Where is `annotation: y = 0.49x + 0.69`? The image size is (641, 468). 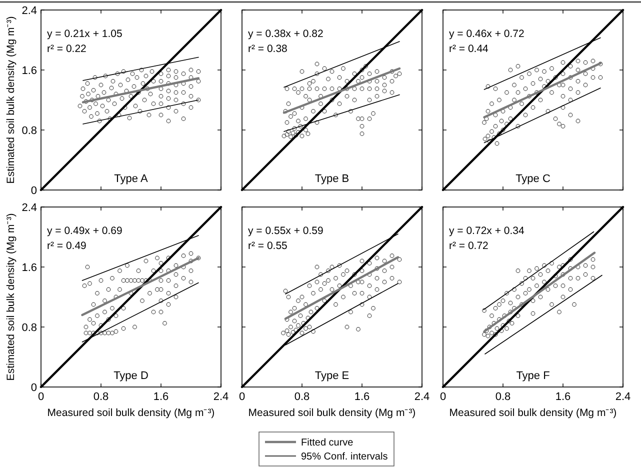 annotation: y = 0.49x + 0.69 is located at coordinates (84, 231).